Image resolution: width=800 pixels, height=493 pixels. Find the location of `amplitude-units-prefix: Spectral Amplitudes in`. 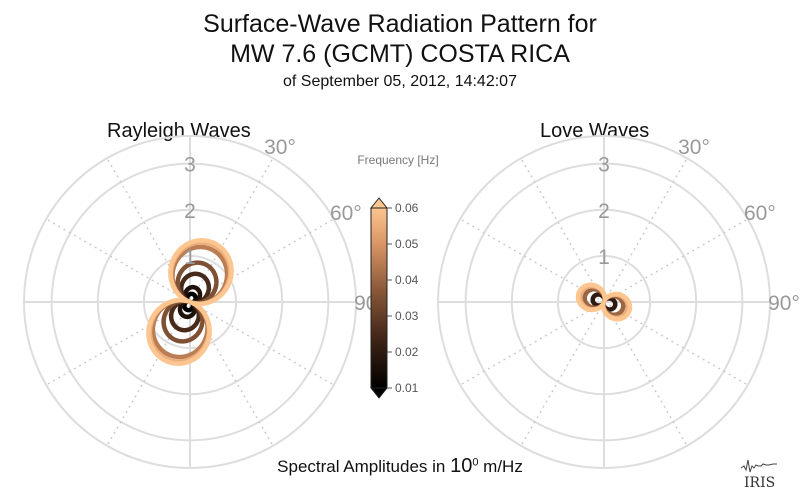

amplitude-units-prefix: Spectral Amplitudes in is located at coordinates (364, 466).